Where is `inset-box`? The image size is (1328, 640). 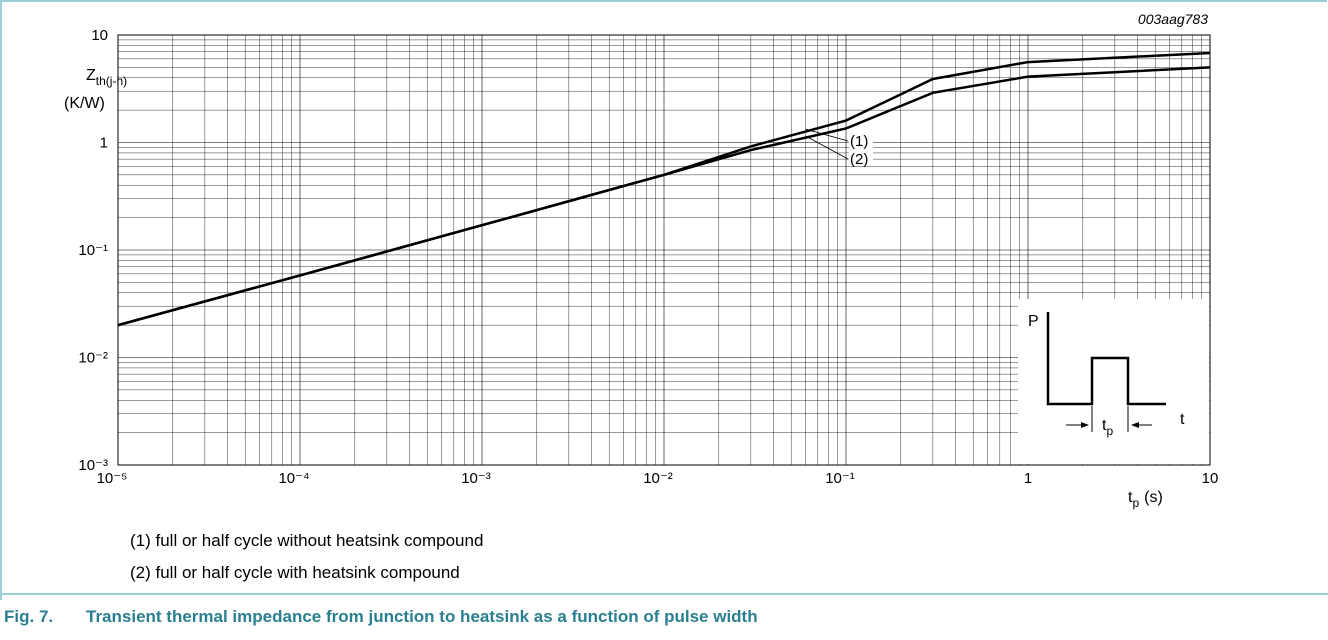
inset-box is located at coordinates (1113, 381).